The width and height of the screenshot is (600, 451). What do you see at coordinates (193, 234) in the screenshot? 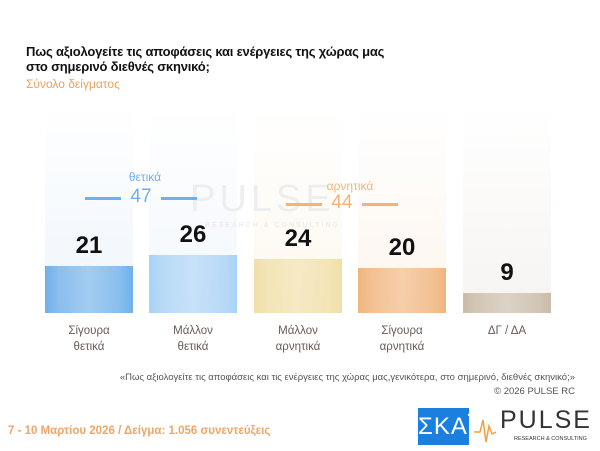
I see `value-label: 26` at bounding box center [193, 234].